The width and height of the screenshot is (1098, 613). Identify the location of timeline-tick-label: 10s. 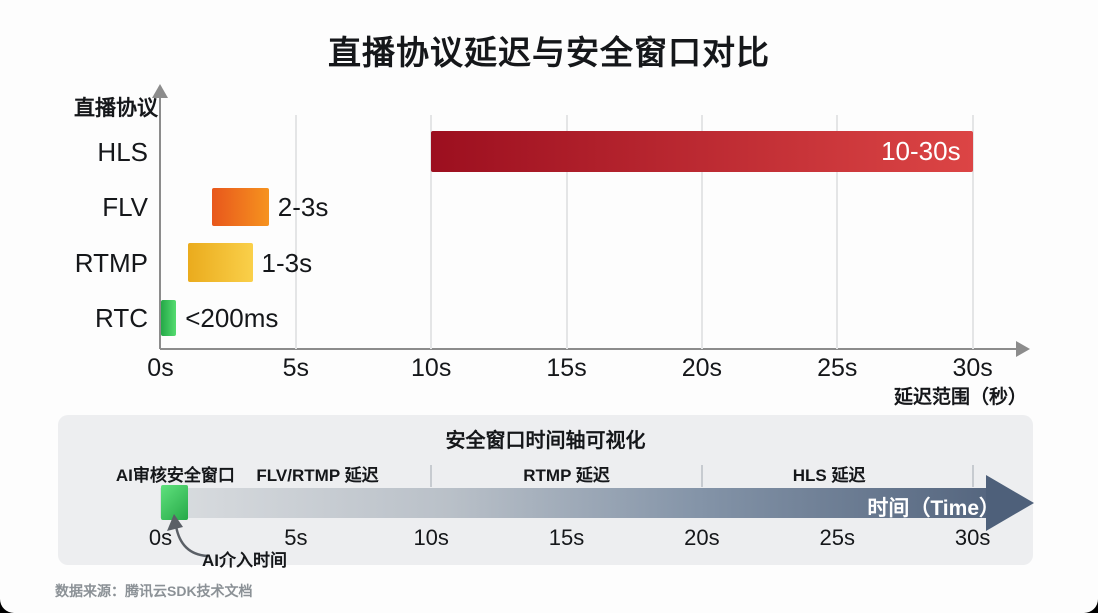
(431, 537).